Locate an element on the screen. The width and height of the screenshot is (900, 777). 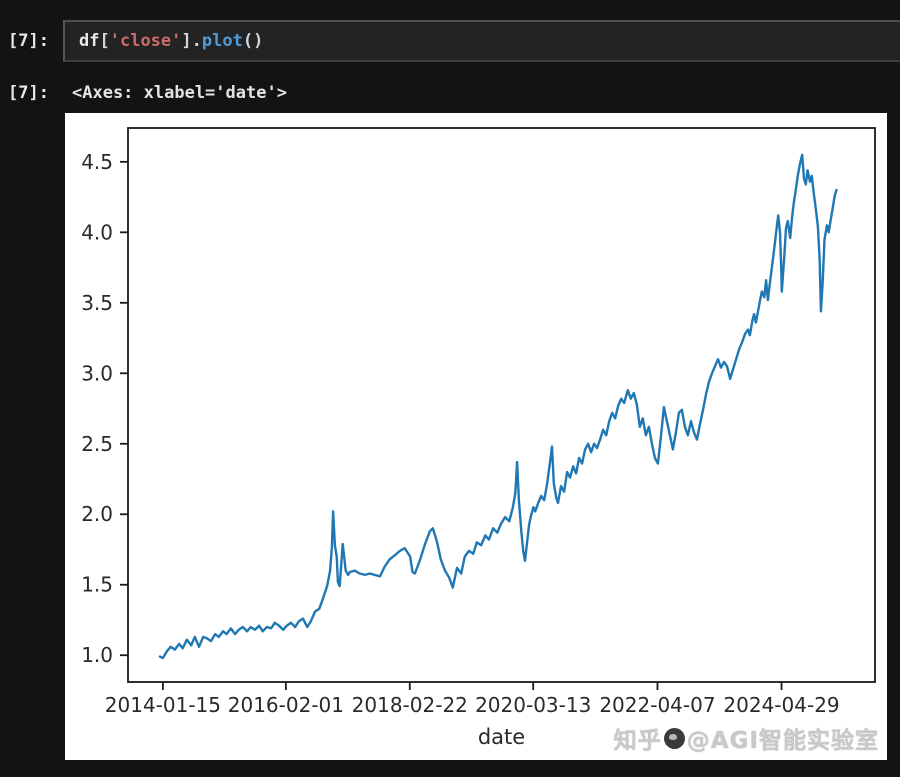
svg-text: 1.0 is located at coordinates (97, 655).